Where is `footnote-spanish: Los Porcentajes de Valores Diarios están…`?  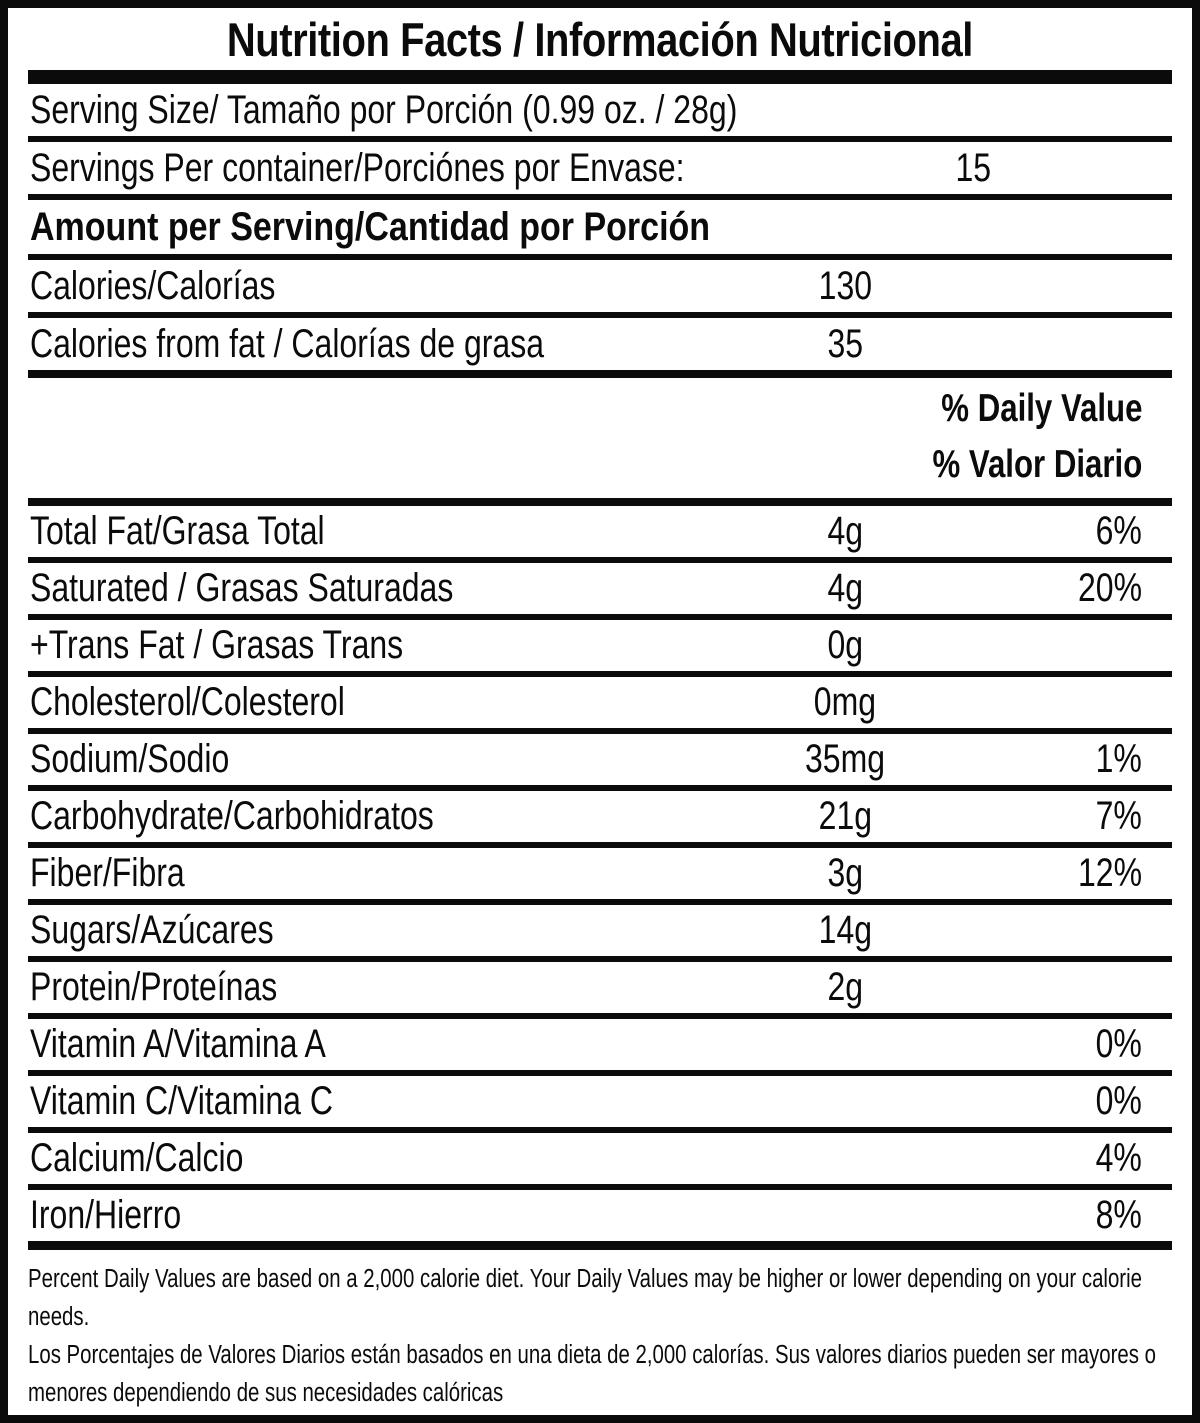
footnote-spanish: Los Porcentajes de Valores Diarios están… is located at coordinates (592, 1374).